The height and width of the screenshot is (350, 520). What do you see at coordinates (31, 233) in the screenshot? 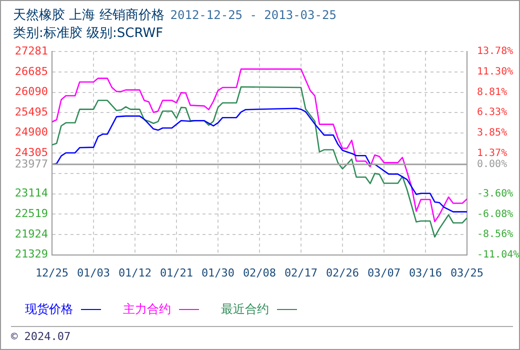
I see `y-tick-label: 21924` at bounding box center [31, 233].